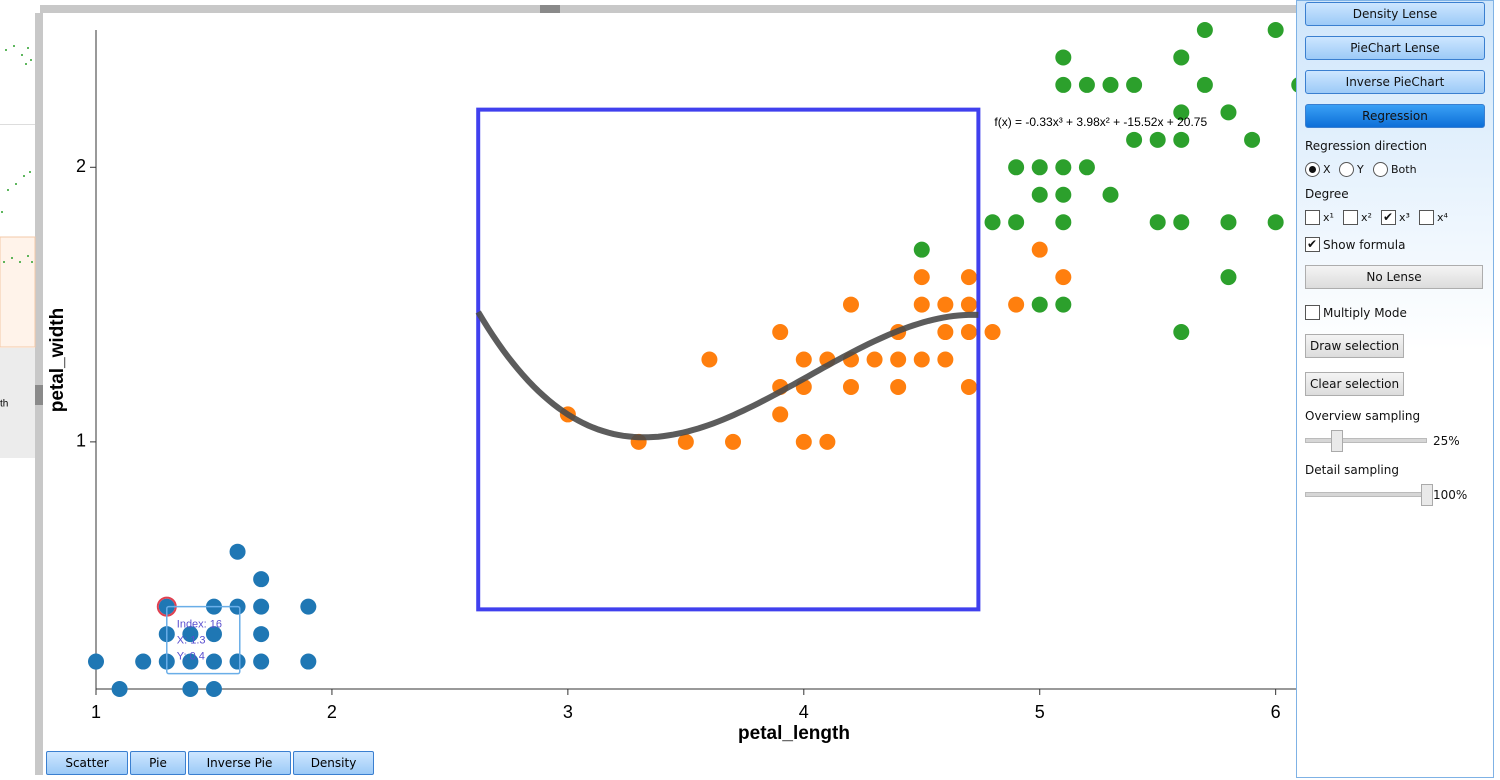 The height and width of the screenshot is (780, 1500). Describe the element at coordinates (203, 640) in the screenshot. I see `tooltip-box` at that location.